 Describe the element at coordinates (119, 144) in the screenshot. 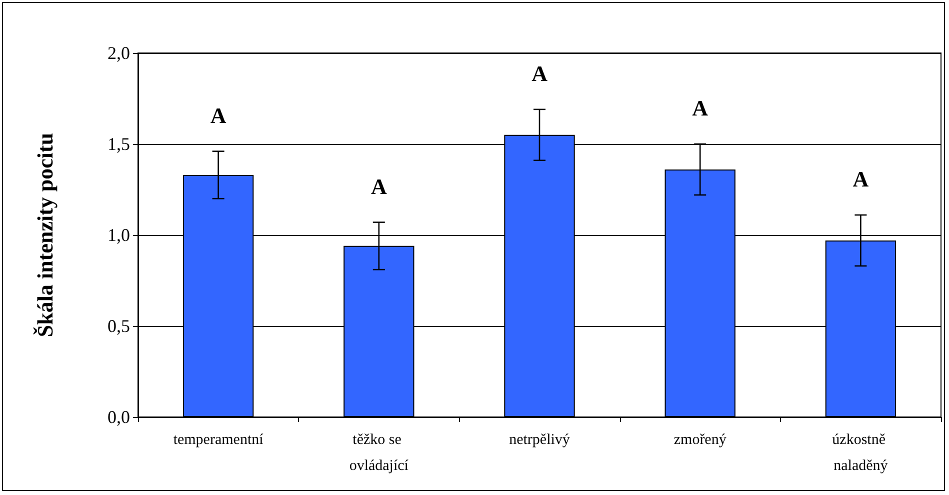

I see `y-tick-label: 1,5` at that location.